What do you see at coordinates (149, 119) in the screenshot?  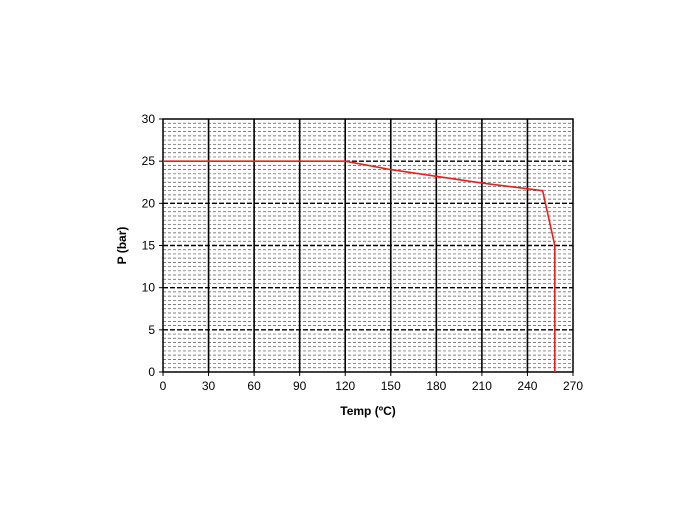 I see `y-tick-label: 30` at bounding box center [149, 119].